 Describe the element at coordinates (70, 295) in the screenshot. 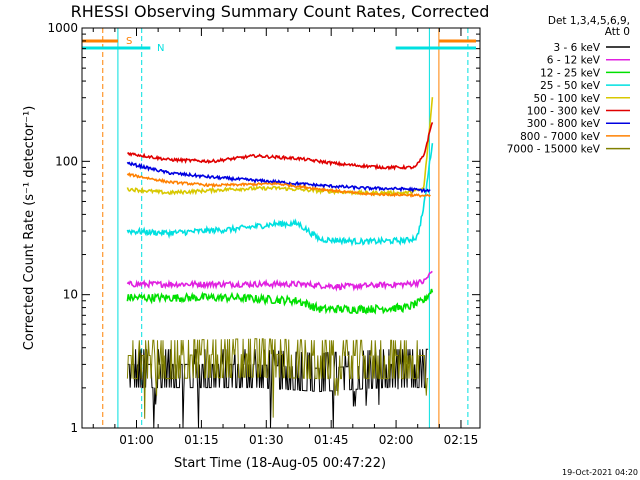

I see `y-tick-label: 10` at that location.